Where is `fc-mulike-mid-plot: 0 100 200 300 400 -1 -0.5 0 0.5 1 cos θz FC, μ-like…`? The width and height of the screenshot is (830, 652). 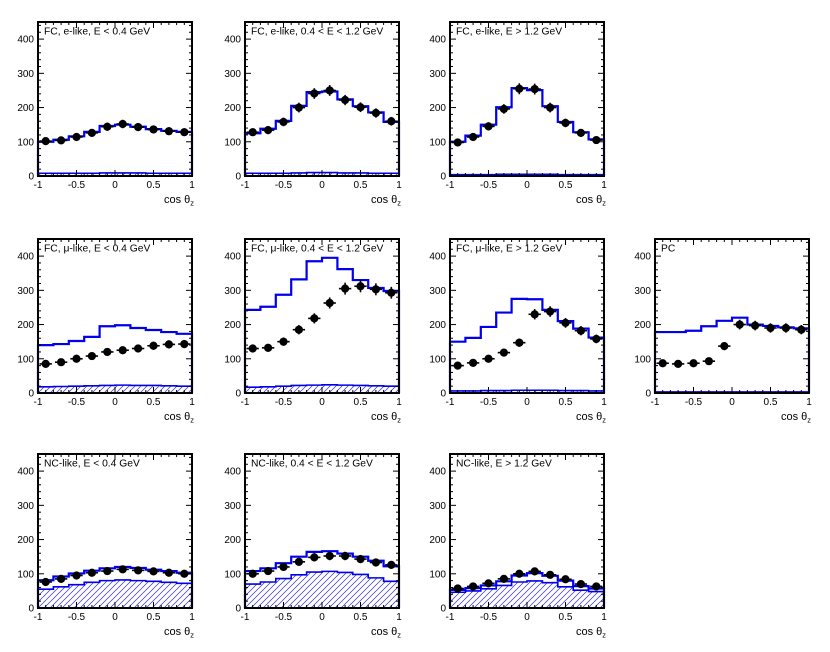 fc-mulike-mid-plot: 0 100 200 300 400 -1 -0.5 0 0.5 1 cos θz FC, μ-like… is located at coordinates (313, 331).